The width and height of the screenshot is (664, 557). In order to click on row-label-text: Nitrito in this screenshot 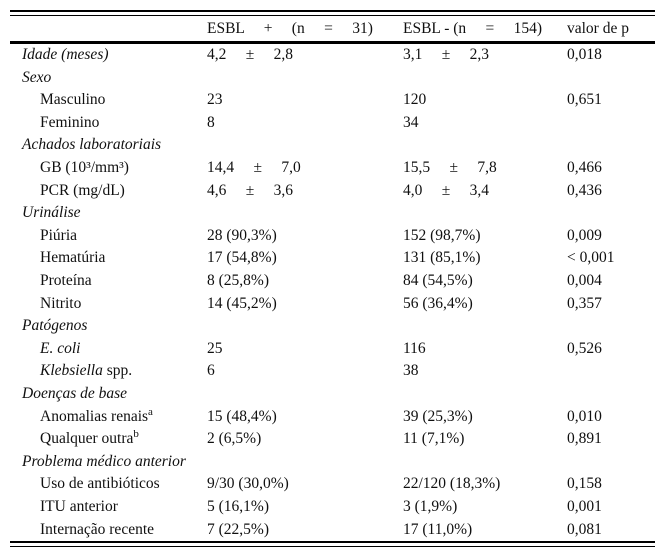, I will do `click(61, 303)`.